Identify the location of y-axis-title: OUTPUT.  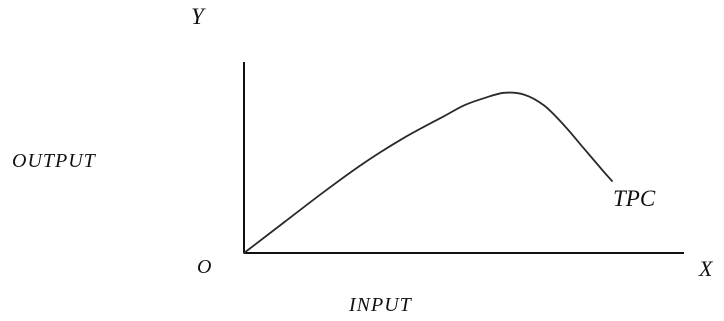
(54, 161).